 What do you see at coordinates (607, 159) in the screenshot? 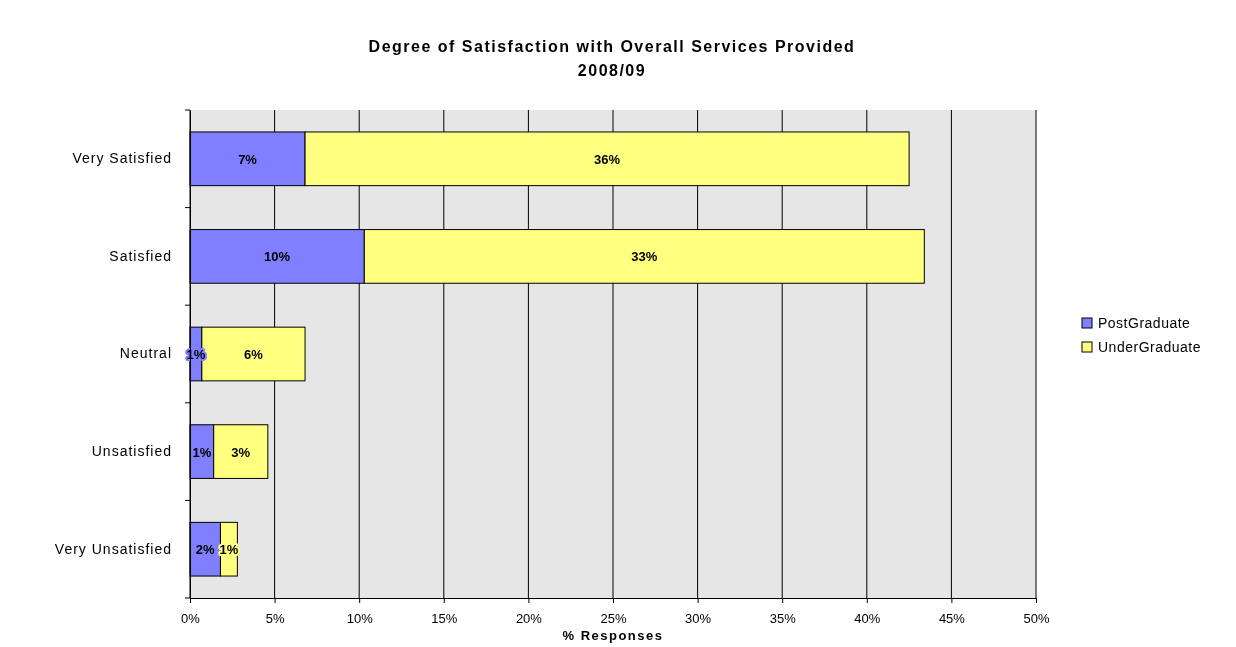
I see `data-label: 36%` at bounding box center [607, 159].